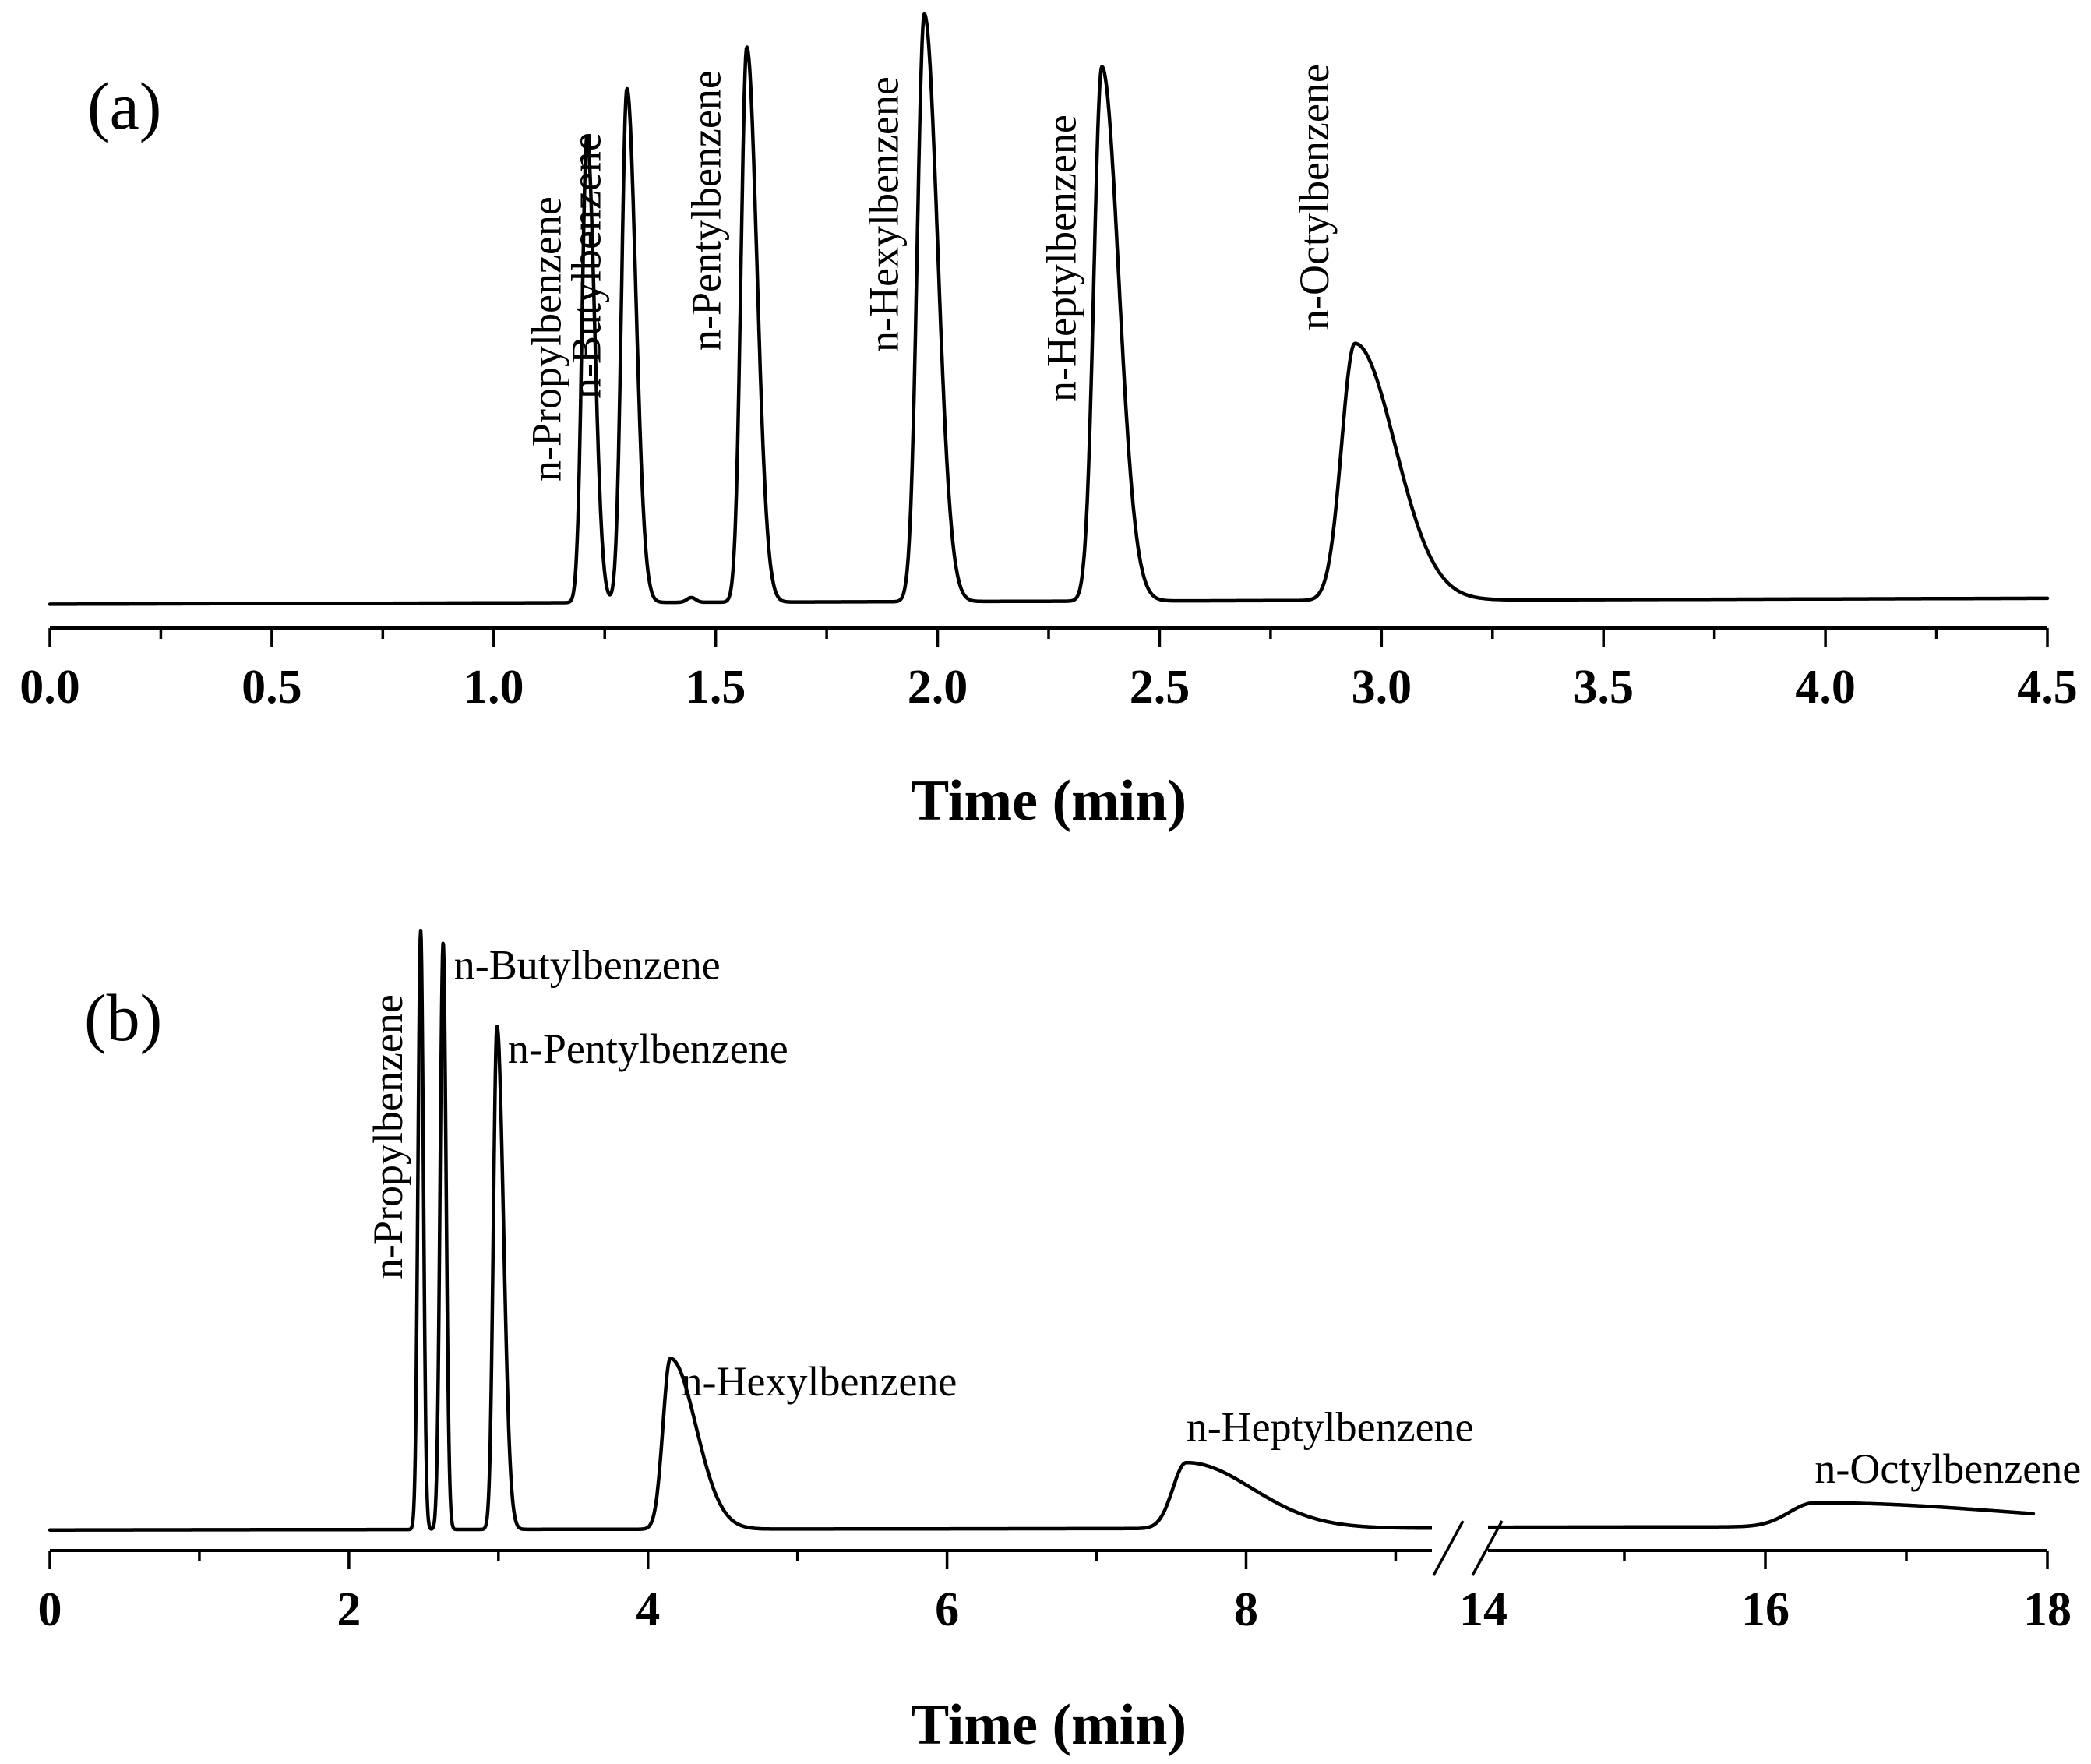  Describe the element at coordinates (1246, 1609) in the screenshot. I see `x-tick-label: 8` at that location.